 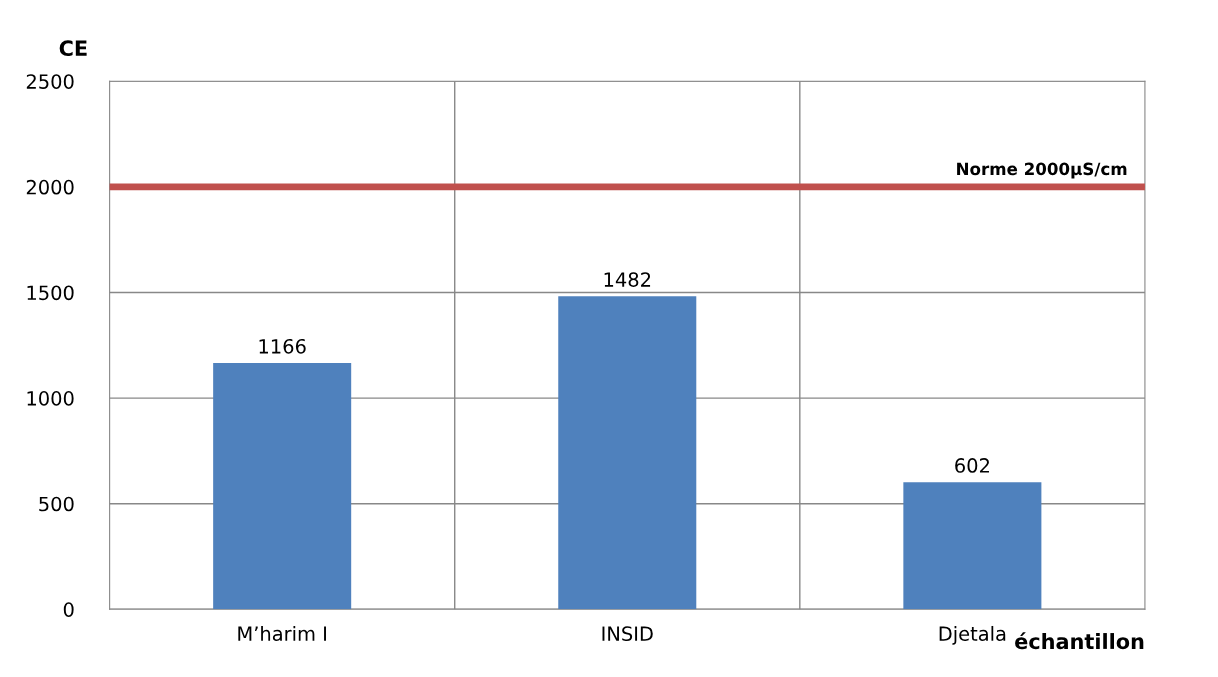 I want to click on y-tick-label: 0, so click(x=68, y=609).